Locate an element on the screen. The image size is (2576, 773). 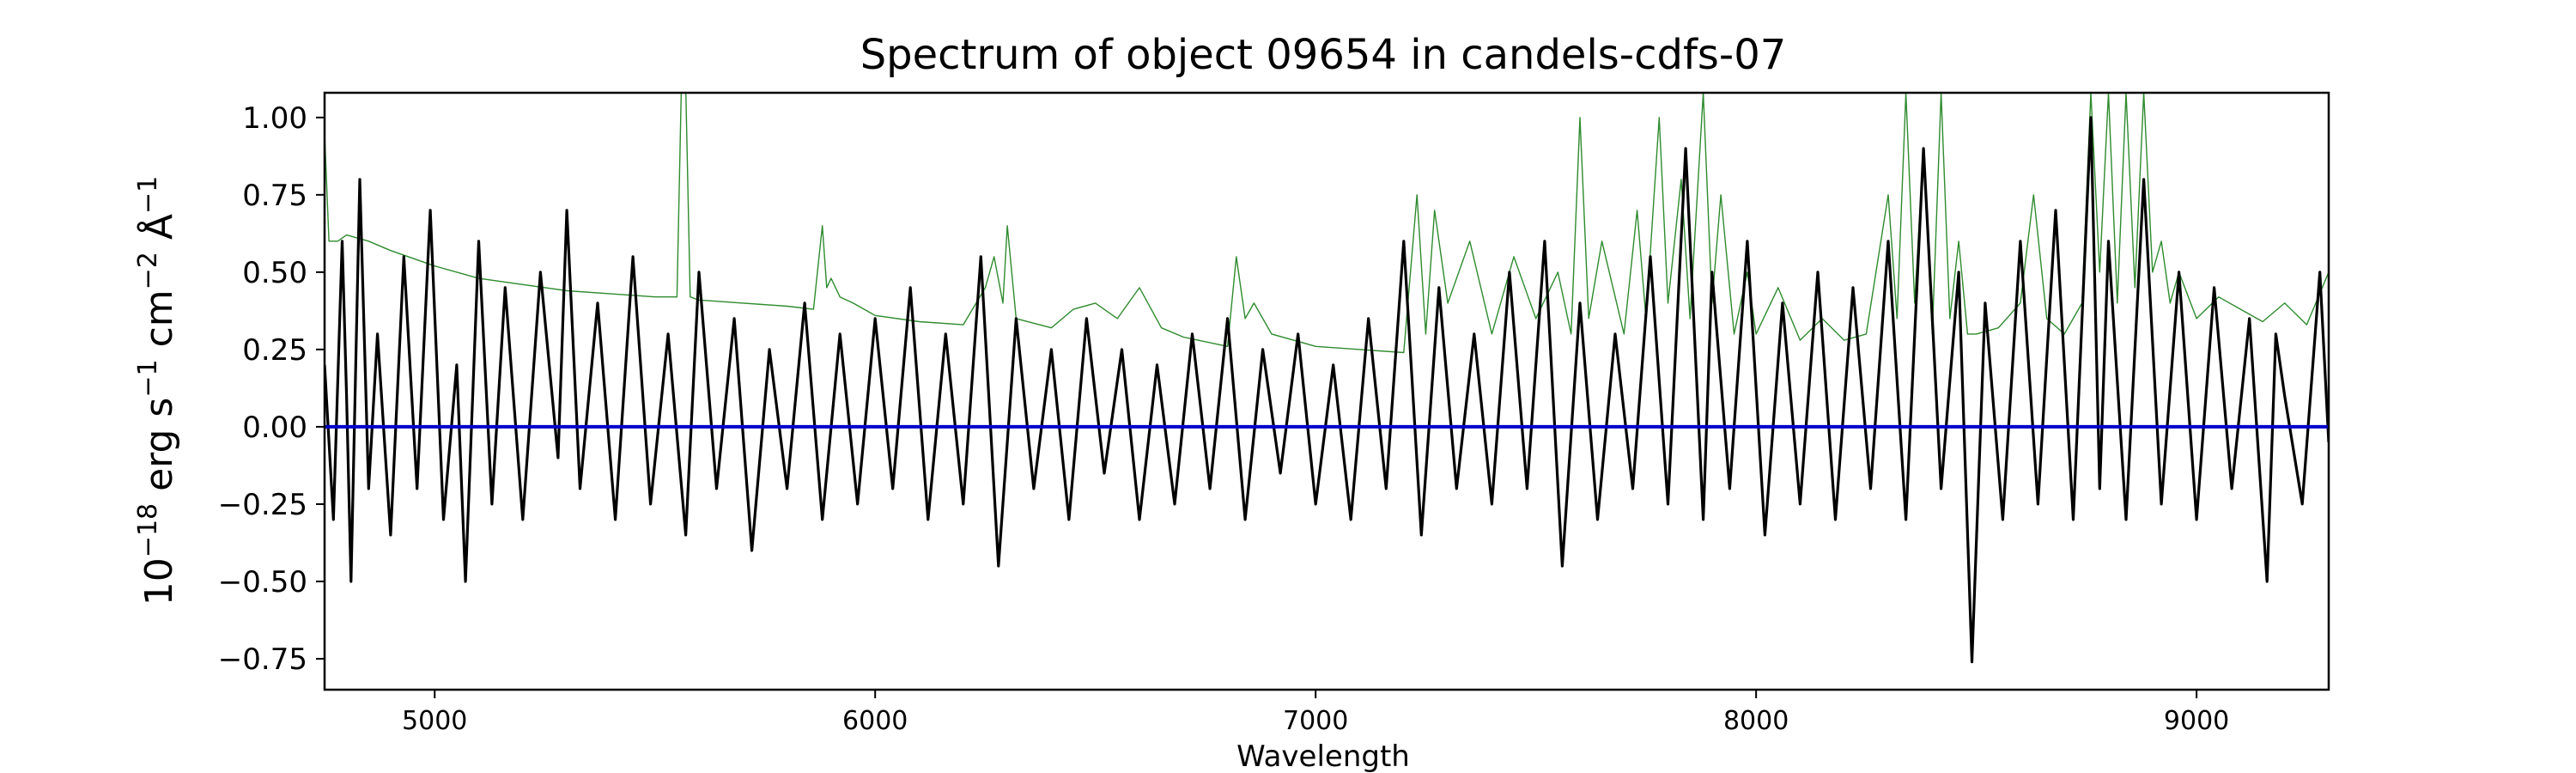
x-tick-label: 8000 is located at coordinates (1756, 721).